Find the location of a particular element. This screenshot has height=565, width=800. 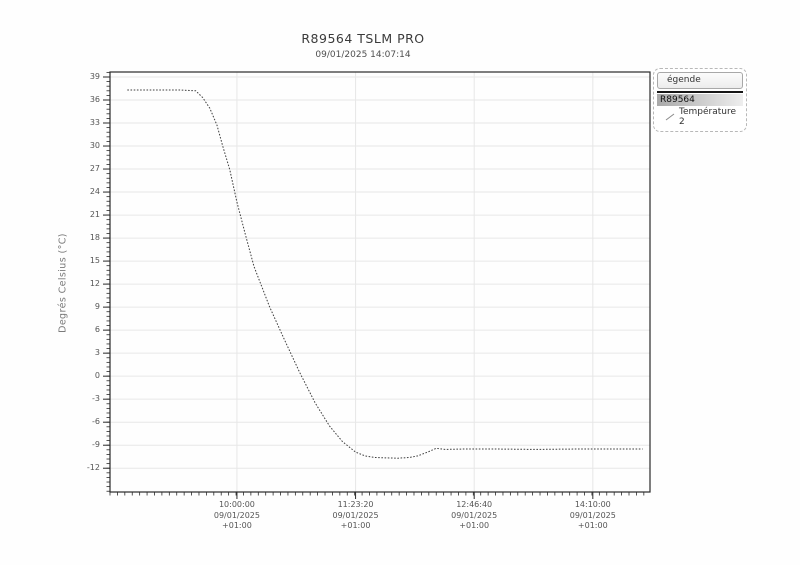

y-tick-label: 33 is located at coordinates (94, 122).